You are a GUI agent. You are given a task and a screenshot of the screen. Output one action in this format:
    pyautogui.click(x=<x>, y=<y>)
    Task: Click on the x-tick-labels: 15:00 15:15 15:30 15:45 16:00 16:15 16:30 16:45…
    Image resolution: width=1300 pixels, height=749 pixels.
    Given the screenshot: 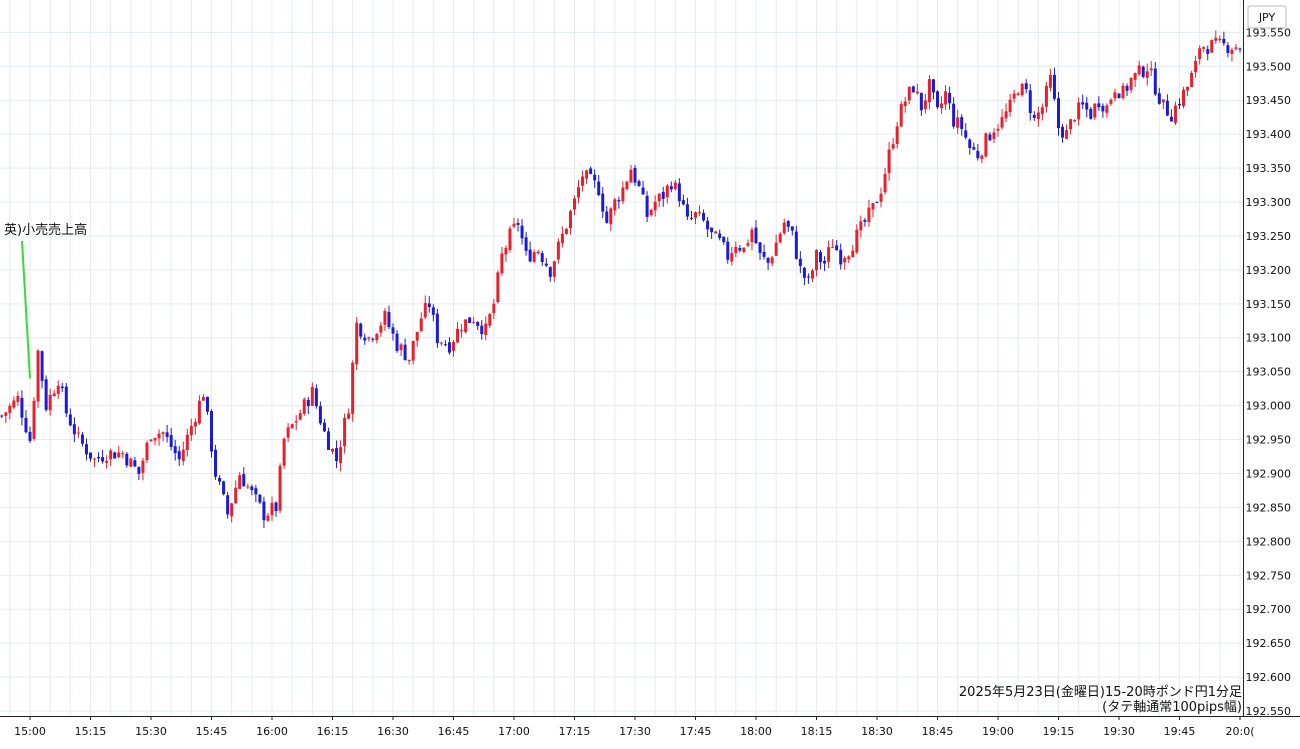 What is the action you would take?
    pyautogui.click(x=634, y=727)
    